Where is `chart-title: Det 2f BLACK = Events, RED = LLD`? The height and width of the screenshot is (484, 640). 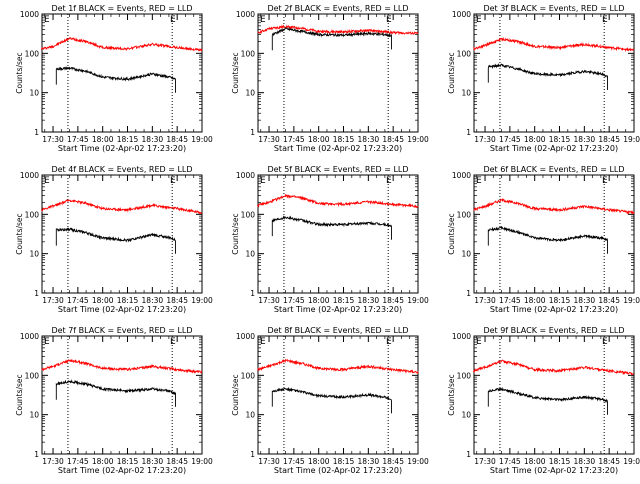 chart-title: Det 2f BLACK = Events, RED = LLD is located at coordinates (337, 8).